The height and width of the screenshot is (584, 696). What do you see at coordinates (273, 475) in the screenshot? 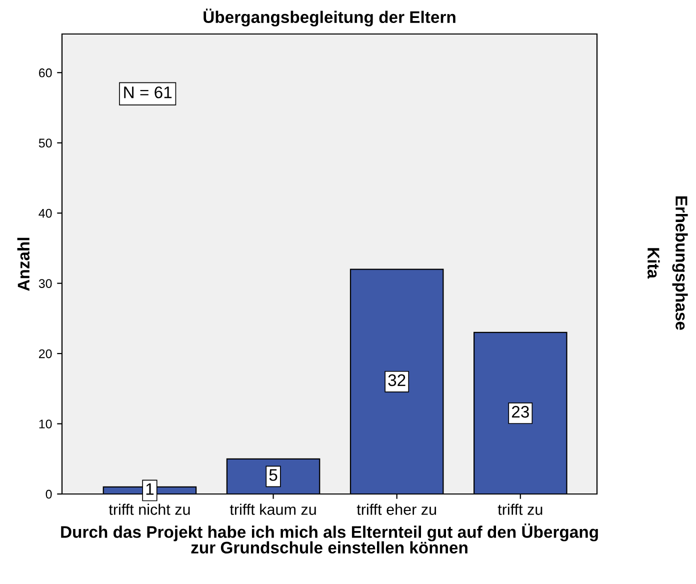
I see `data-label: 5` at bounding box center [273, 475].